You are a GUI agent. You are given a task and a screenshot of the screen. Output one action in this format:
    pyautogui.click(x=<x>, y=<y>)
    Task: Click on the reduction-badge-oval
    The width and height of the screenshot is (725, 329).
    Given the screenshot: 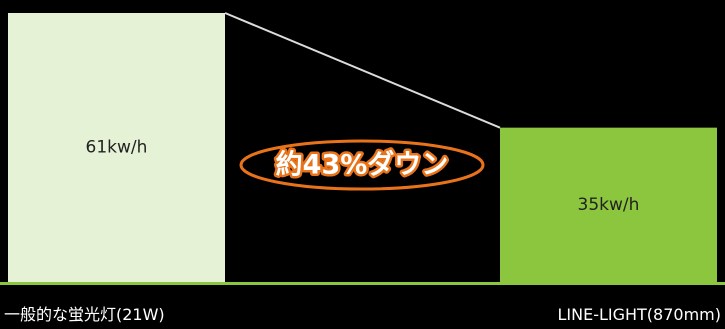 What is the action you would take?
    pyautogui.click(x=362, y=165)
    